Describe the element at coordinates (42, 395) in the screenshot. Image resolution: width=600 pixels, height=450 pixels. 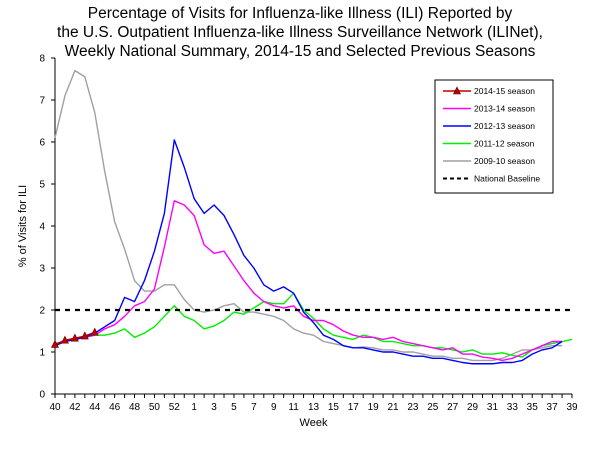
I see `y-tick-label: 0` at that location.